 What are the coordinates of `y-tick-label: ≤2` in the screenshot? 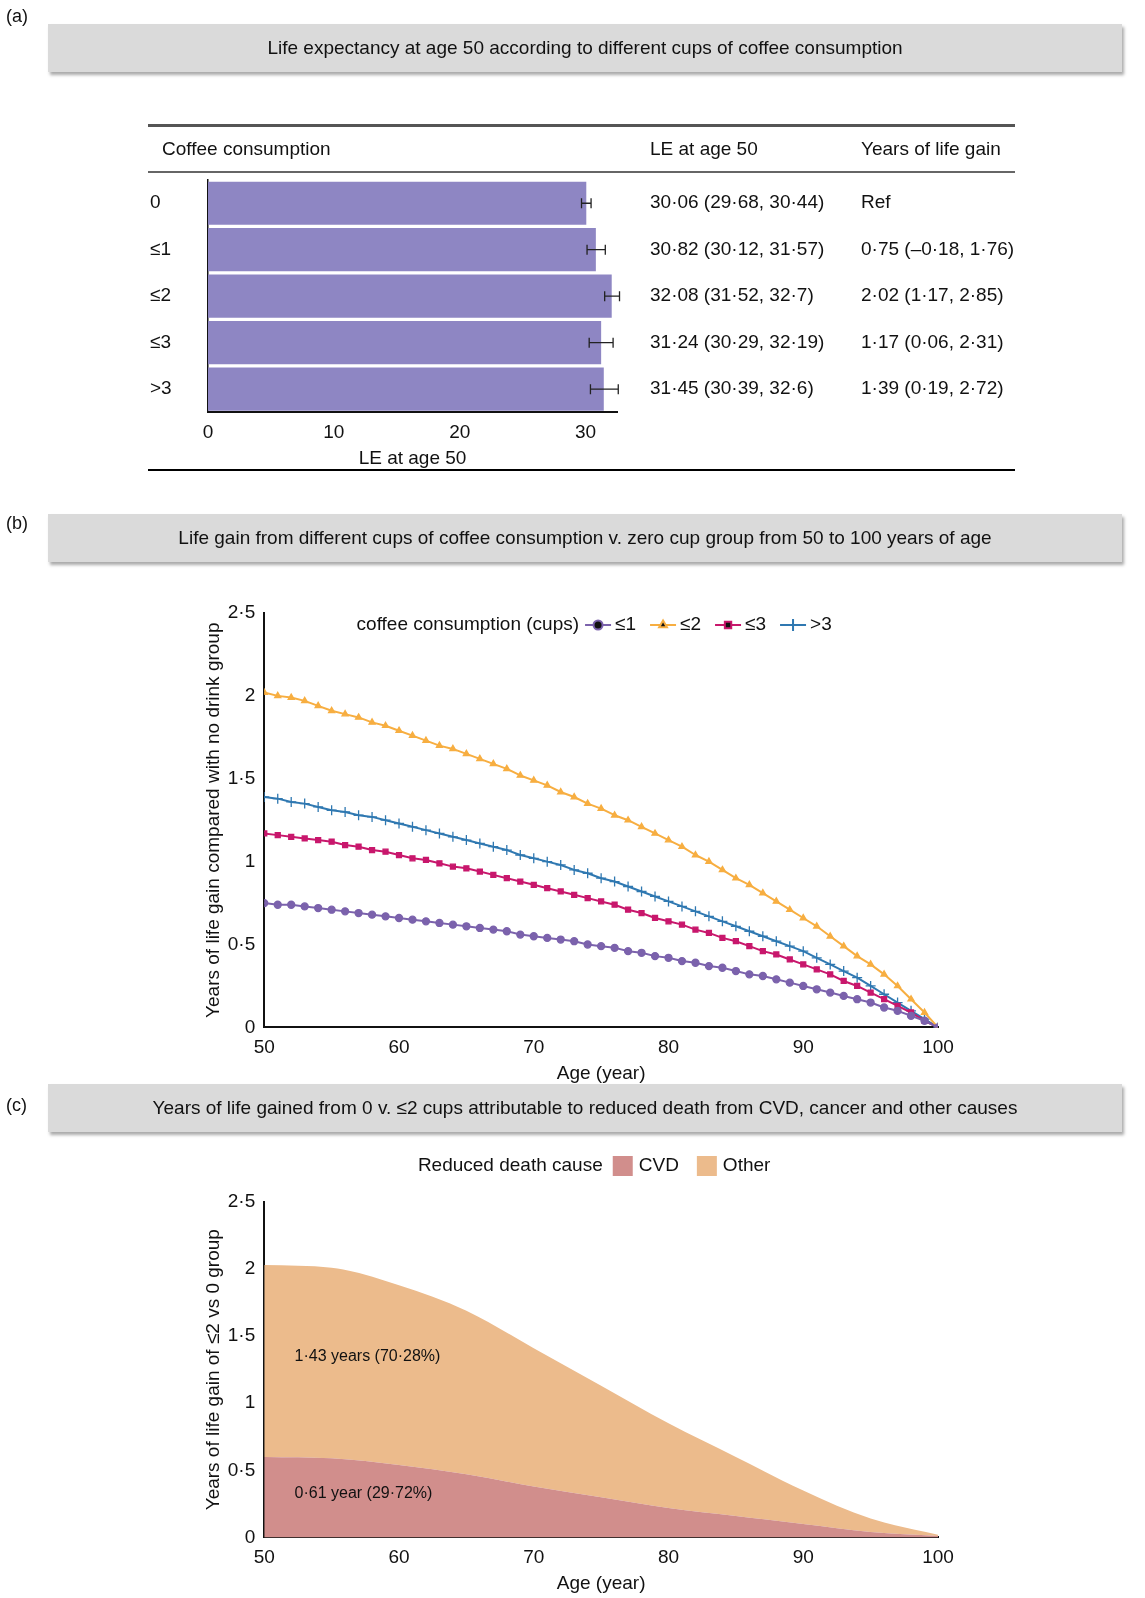 It's located at (160, 295).